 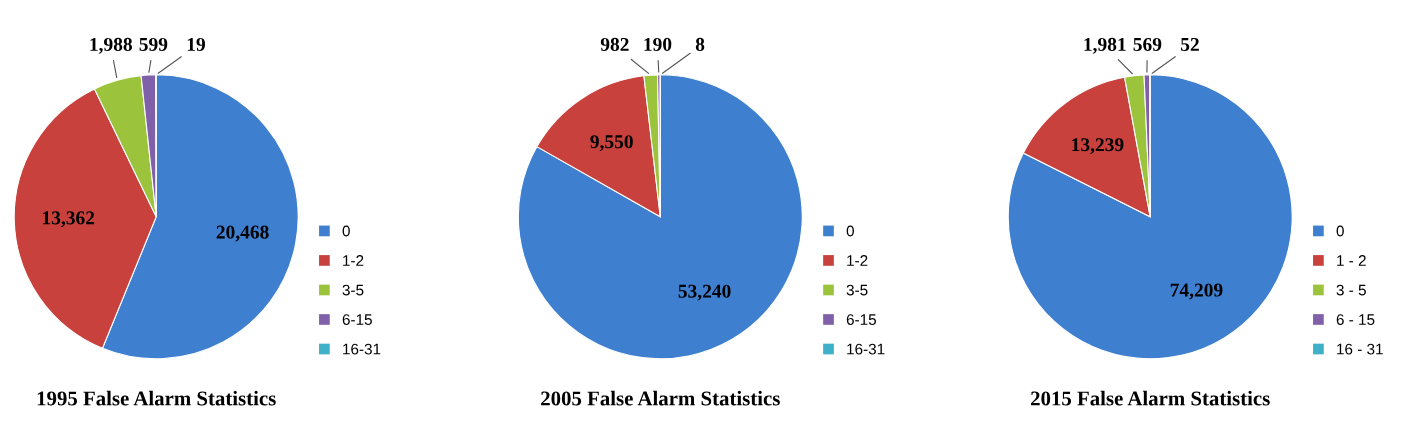 I want to click on text: 2005 False Alarm Statistics, so click(x=660, y=398).